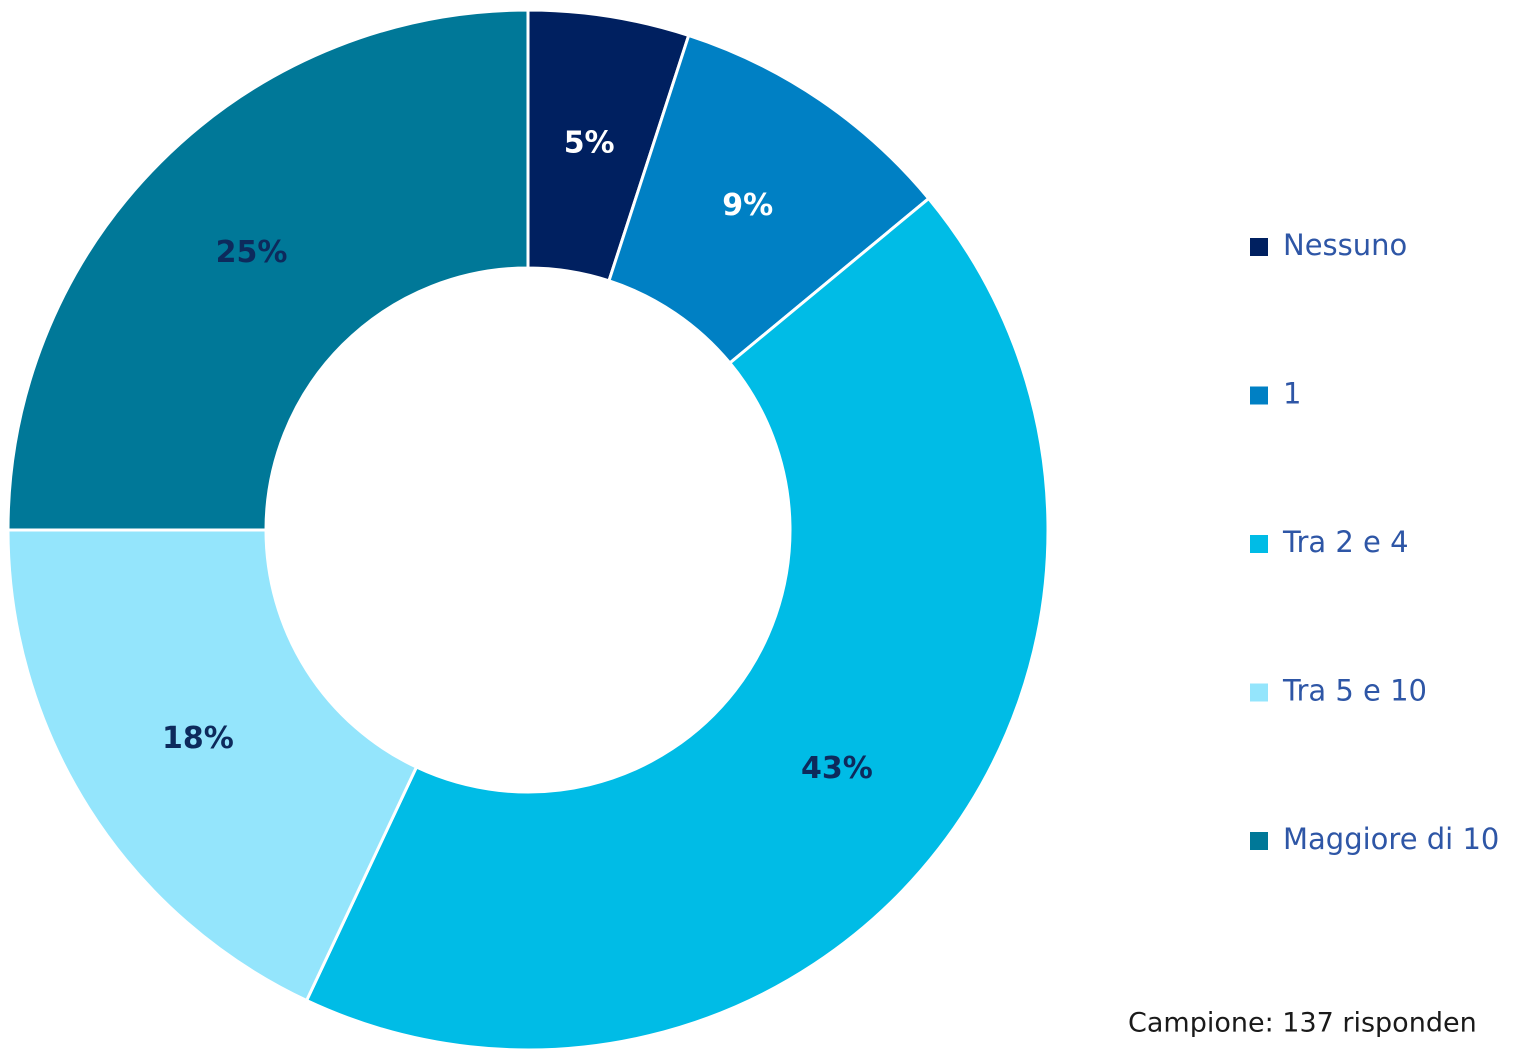 The image size is (1537, 1052). What do you see at coordinates (1292, 394) in the screenshot?
I see `legend-label: 1` at bounding box center [1292, 394].